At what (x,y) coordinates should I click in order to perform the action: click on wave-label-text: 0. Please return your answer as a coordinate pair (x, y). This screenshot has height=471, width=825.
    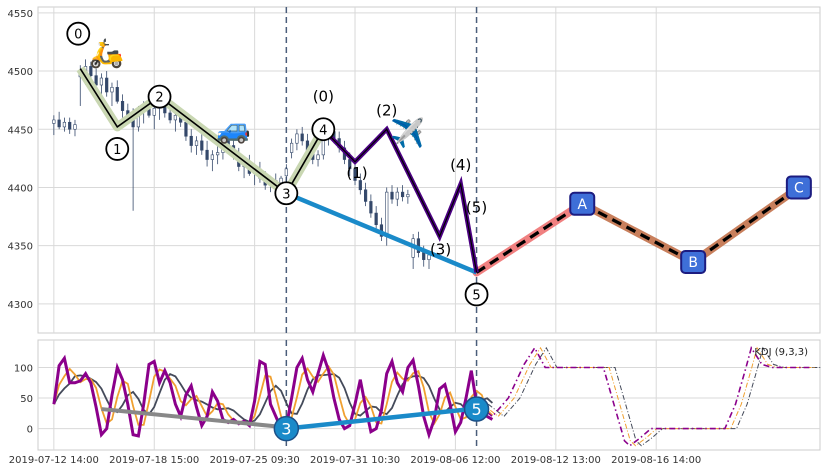
    Looking at the image, I should click on (78, 35).